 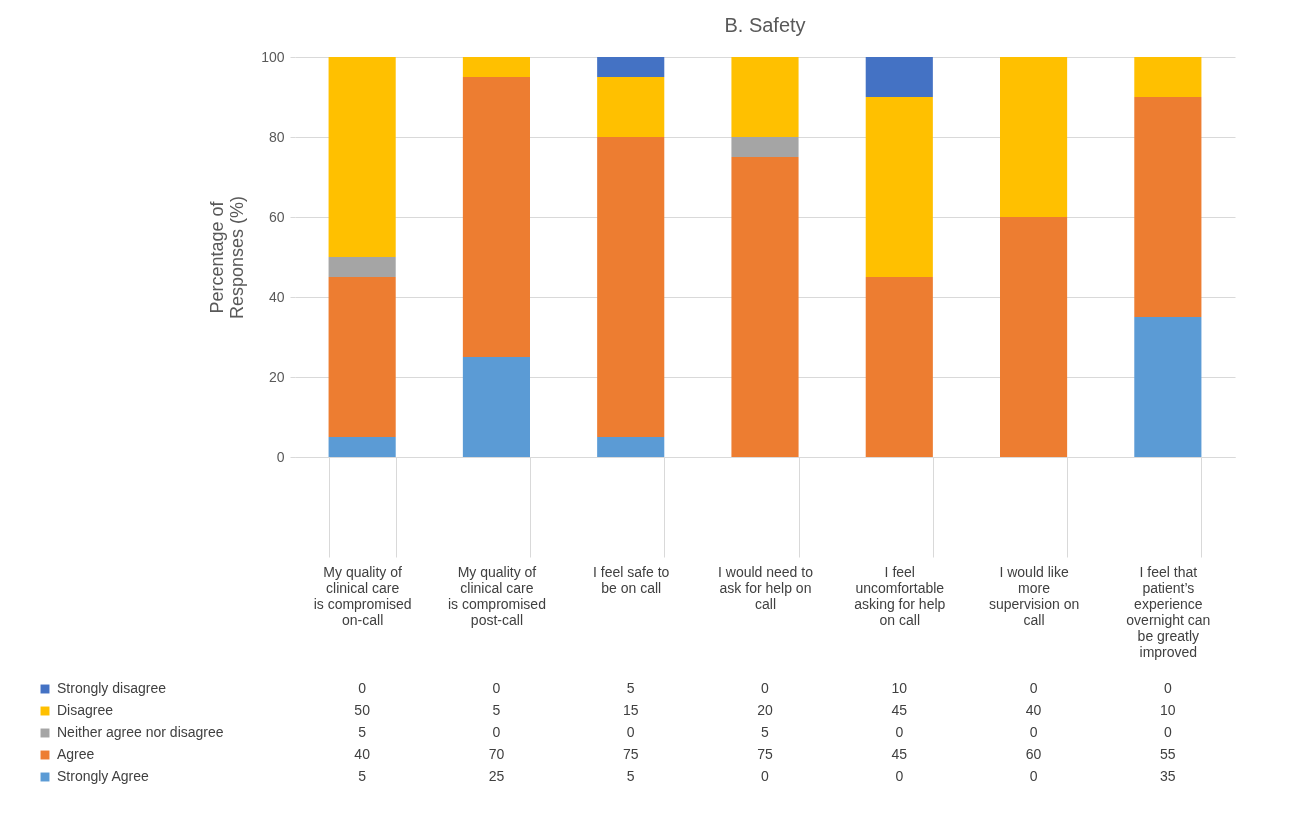 What do you see at coordinates (1168, 754) in the screenshot?
I see `data-label: 55` at bounding box center [1168, 754].